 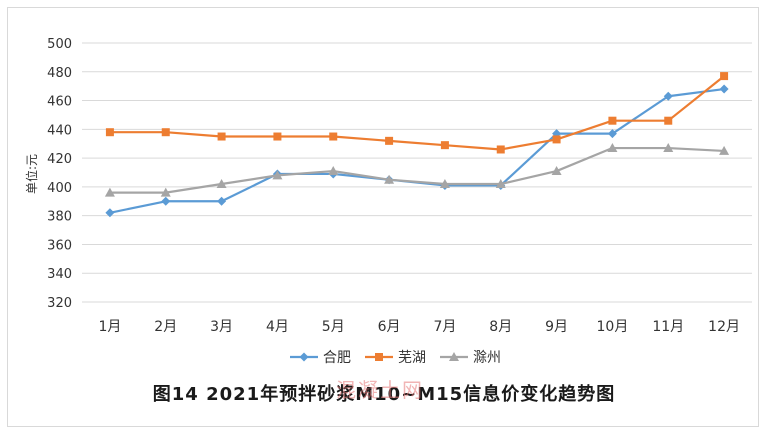 What do you see at coordinates (59, 44) in the screenshot?
I see `y-tick-label: 500` at bounding box center [59, 44].